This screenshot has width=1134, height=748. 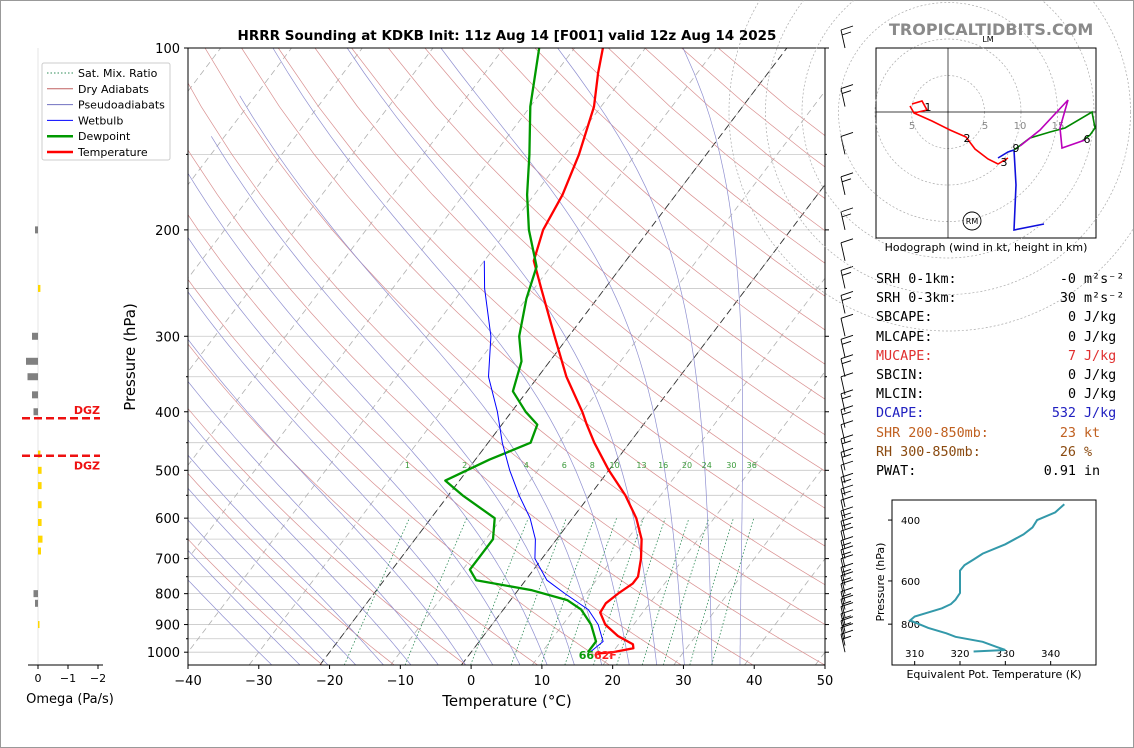 What do you see at coordinates (167, 626) in the screenshot?
I see `y-tick-label: 900` at bounding box center [167, 626].